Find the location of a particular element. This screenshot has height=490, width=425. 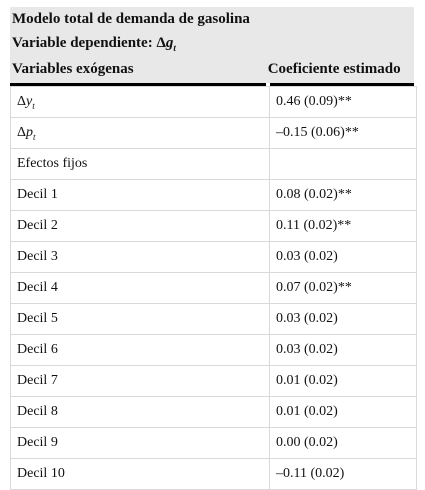

variable-label: Decil 8 is located at coordinates (37, 411).